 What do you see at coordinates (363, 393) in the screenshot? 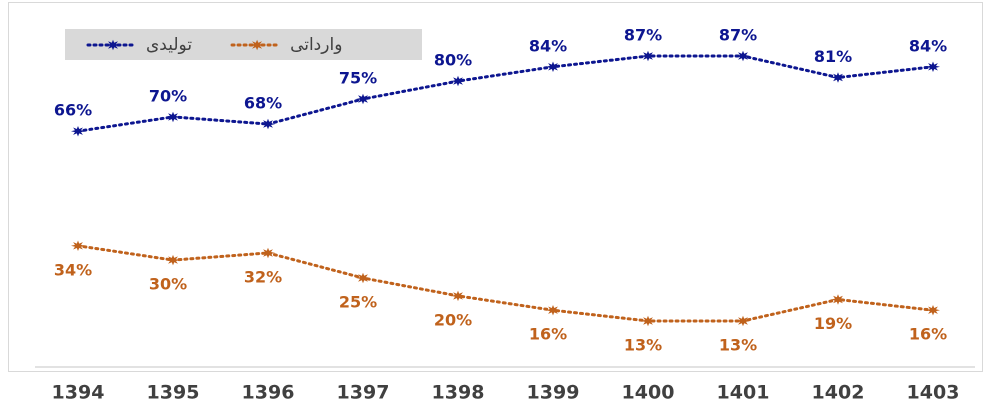
I see `x-tick-label: 1397` at bounding box center [363, 393].